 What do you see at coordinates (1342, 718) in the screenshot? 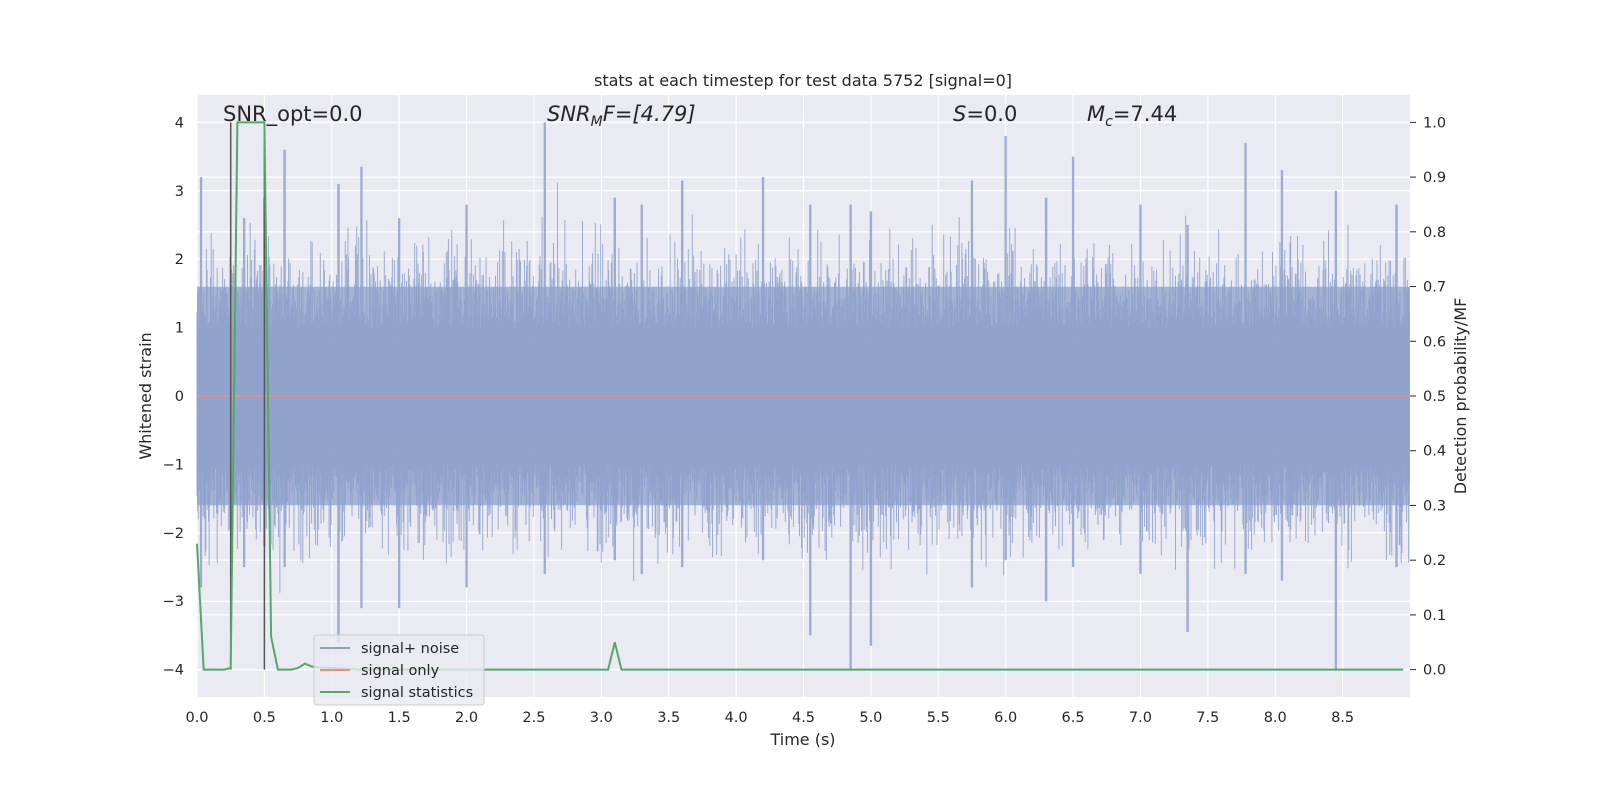
I see `x-tick-label: 8.5` at bounding box center [1342, 718].